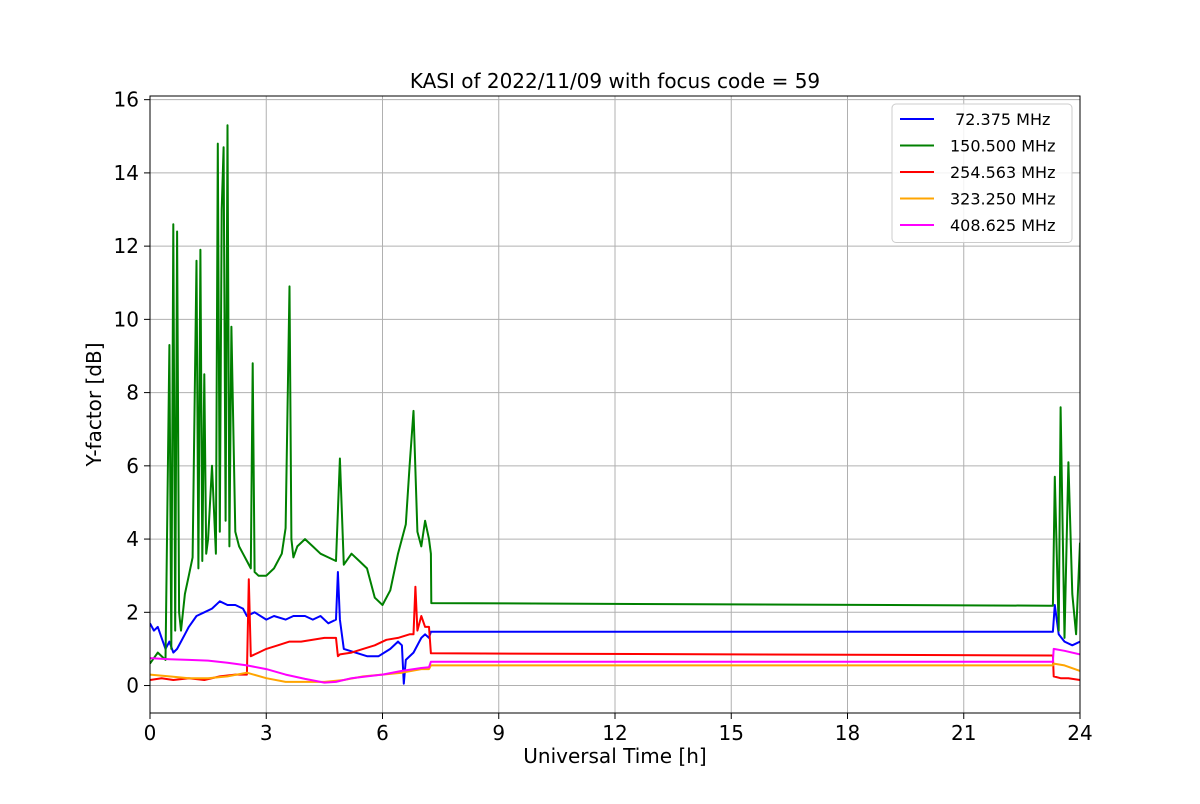 The width and height of the screenshot is (1200, 804). I want to click on y-tick-label: 16, so click(126, 100).